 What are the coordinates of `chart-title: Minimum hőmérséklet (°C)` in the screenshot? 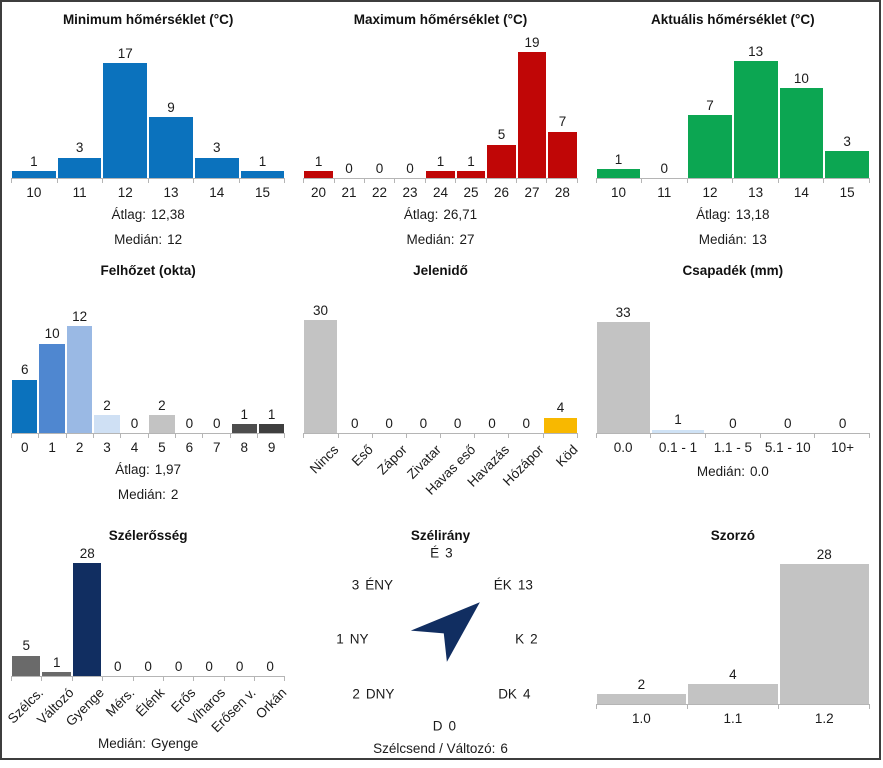 It's located at (148, 19).